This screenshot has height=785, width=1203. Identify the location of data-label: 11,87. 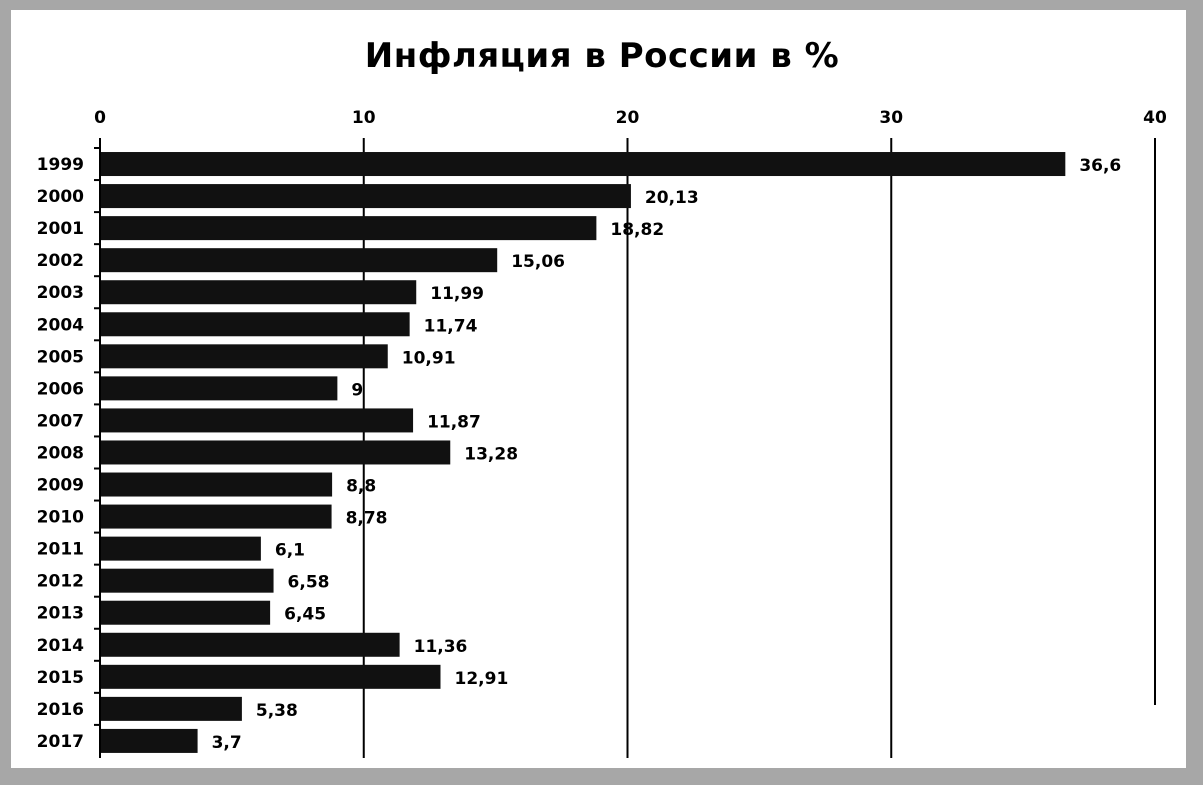
(454, 422).